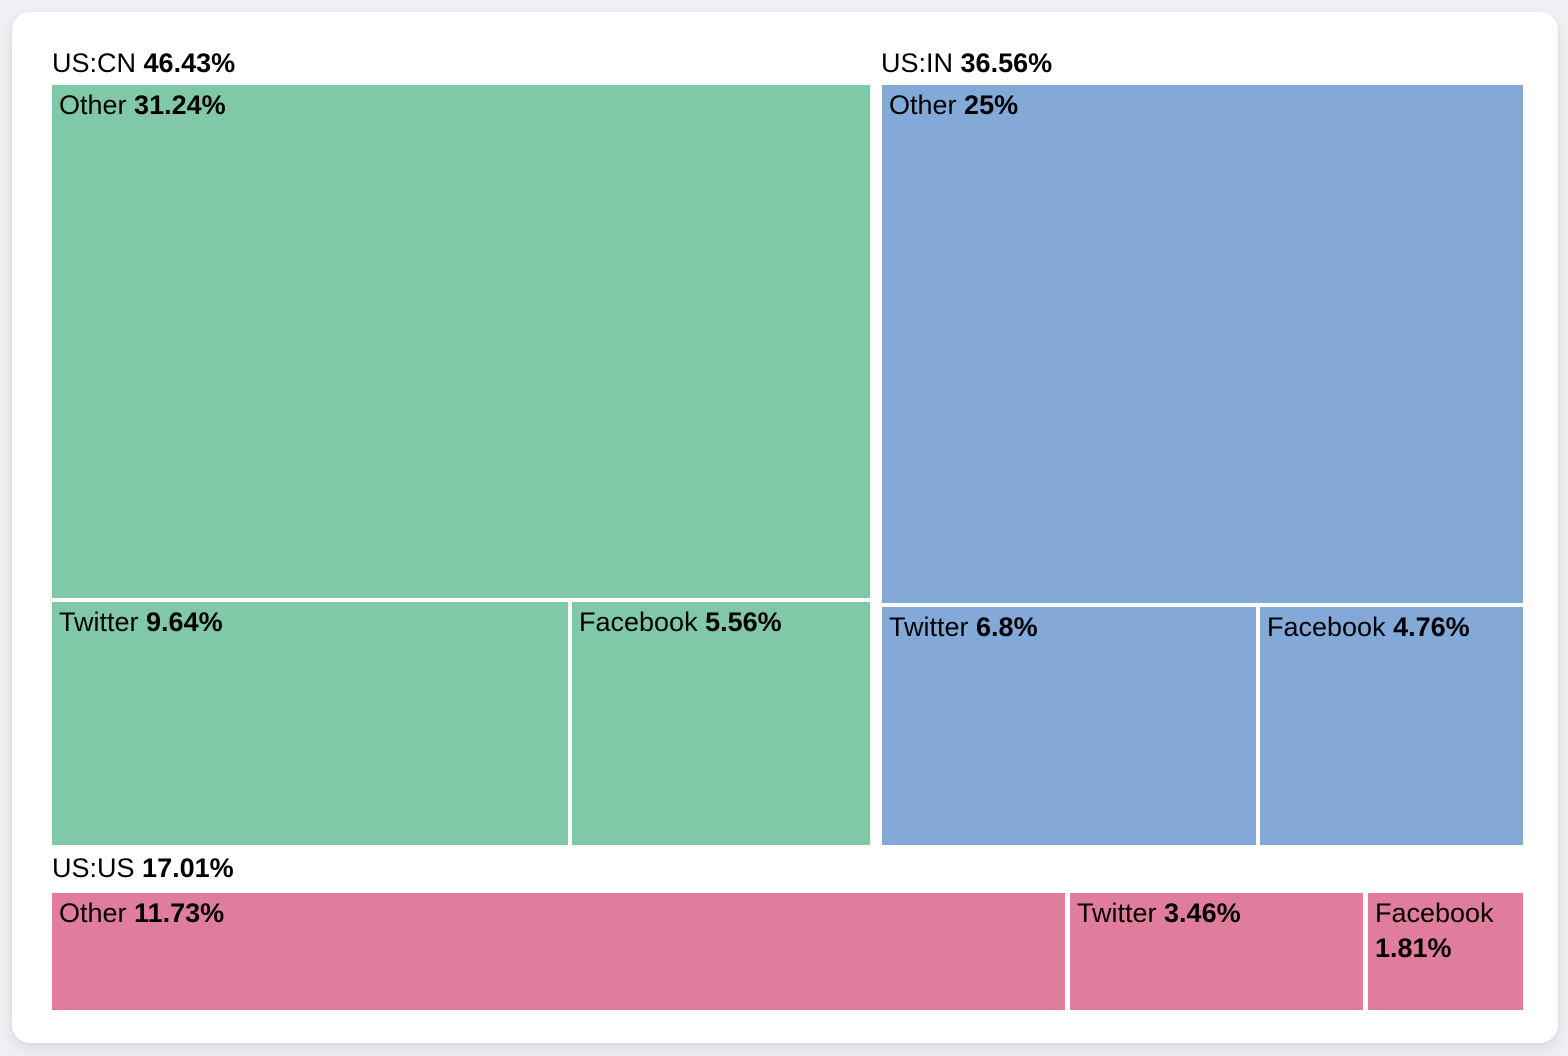  I want to click on cell-value: 4.76%, so click(1431, 627).